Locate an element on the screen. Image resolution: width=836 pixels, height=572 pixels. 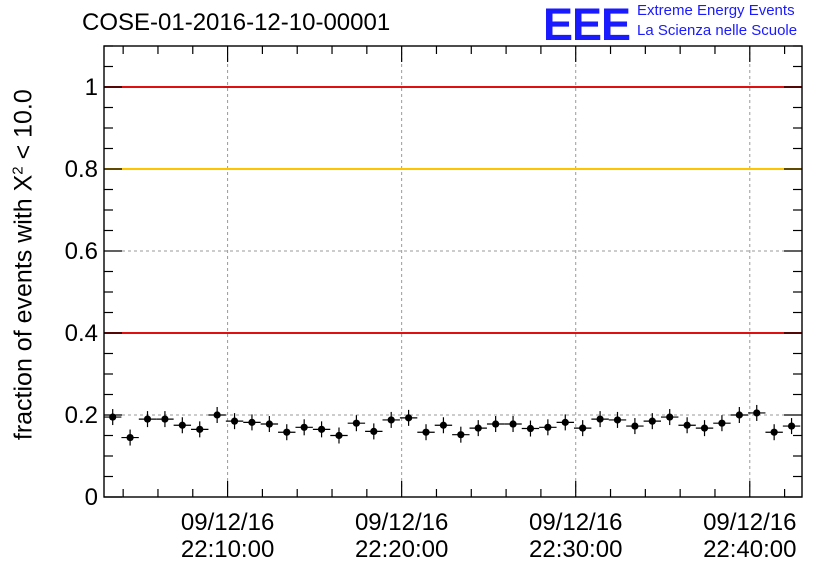
x-tick-label-time: 22:30:00 is located at coordinates (575, 549).